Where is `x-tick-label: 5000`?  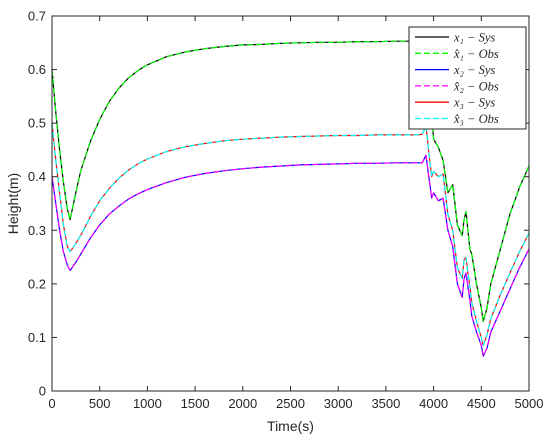
x-tick-label: 5000 is located at coordinates (529, 403).